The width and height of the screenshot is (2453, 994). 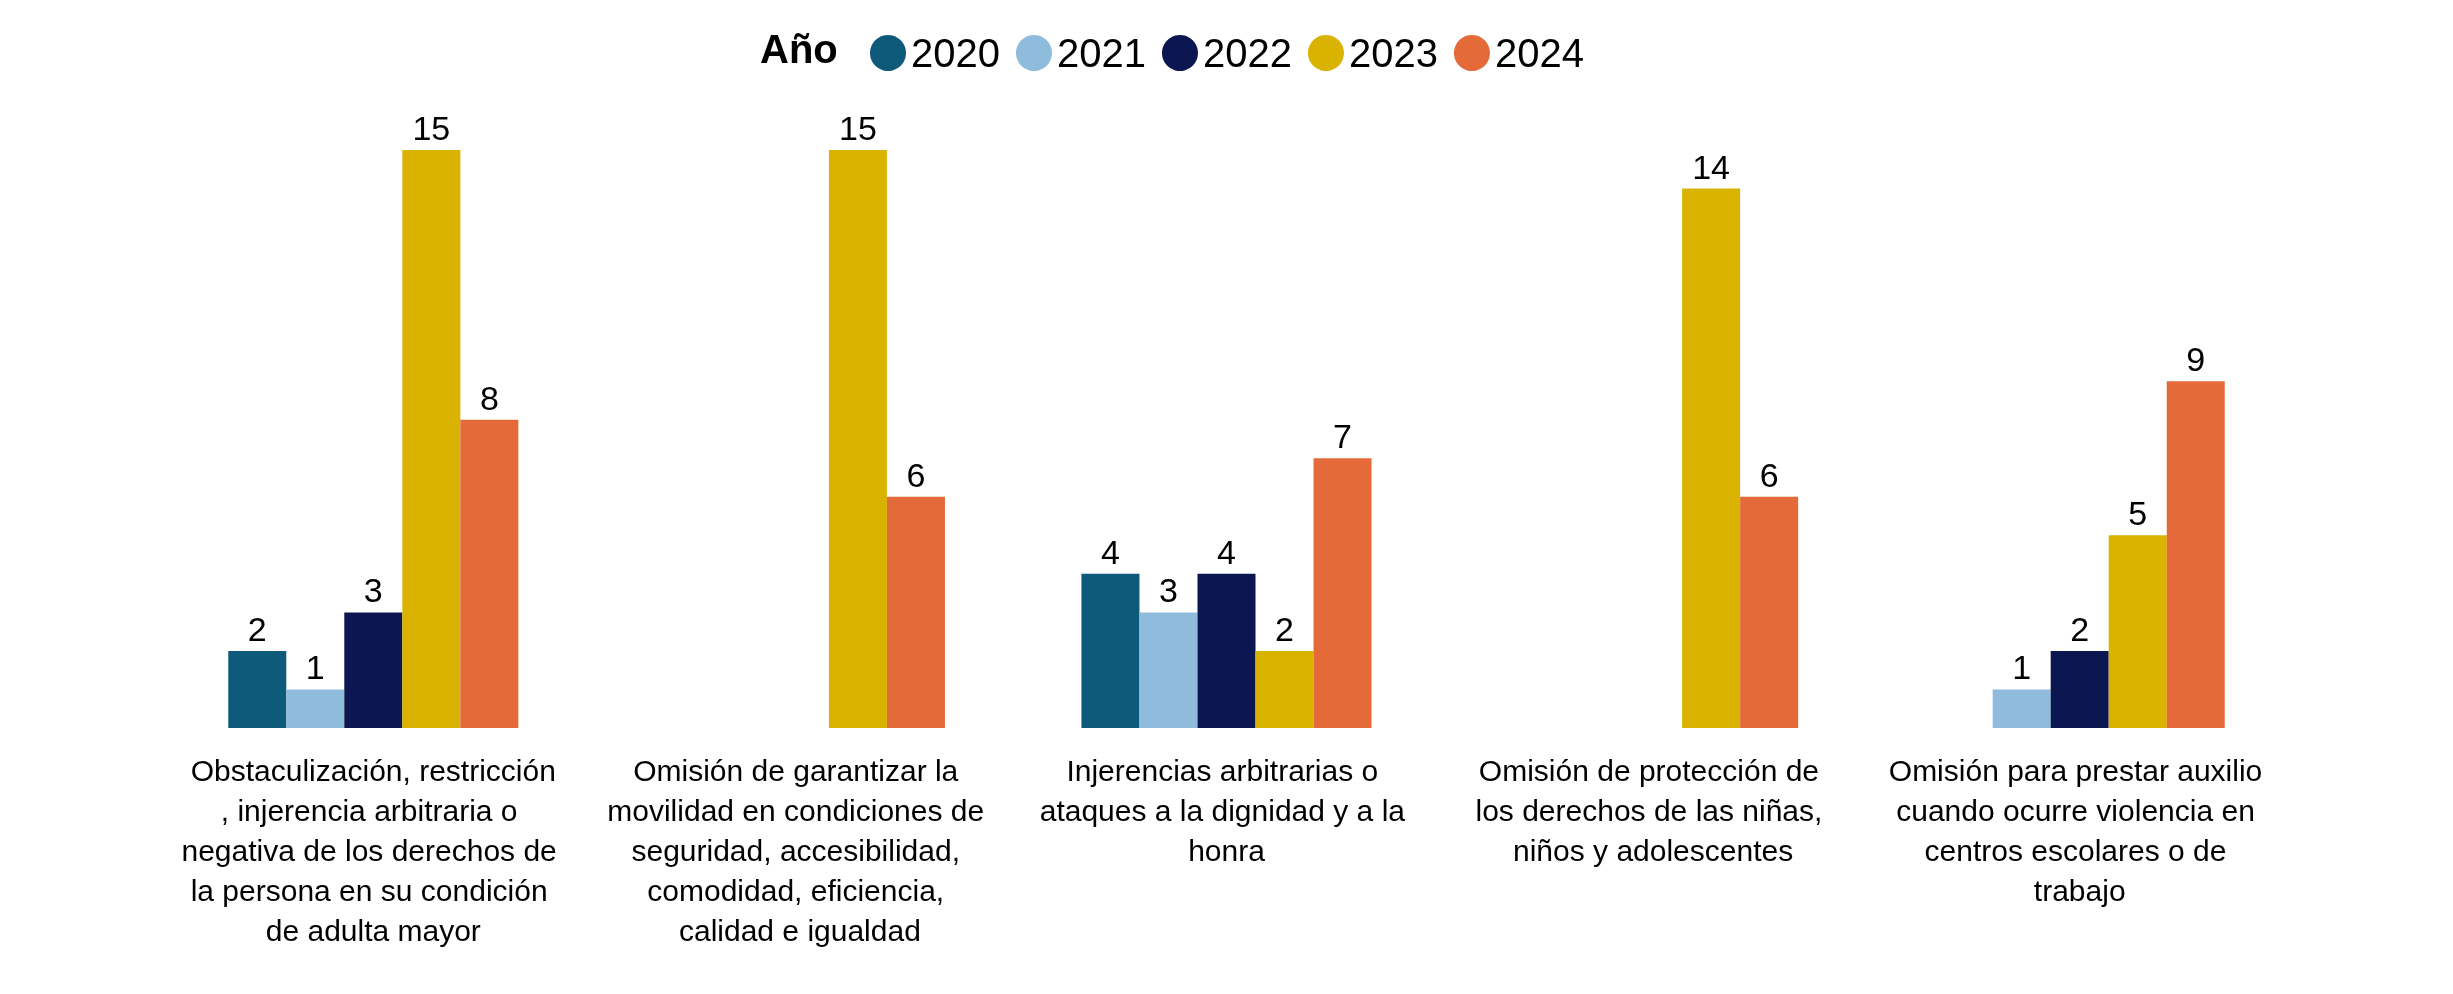 I want to click on legend-label: 2024, so click(x=1539, y=53).